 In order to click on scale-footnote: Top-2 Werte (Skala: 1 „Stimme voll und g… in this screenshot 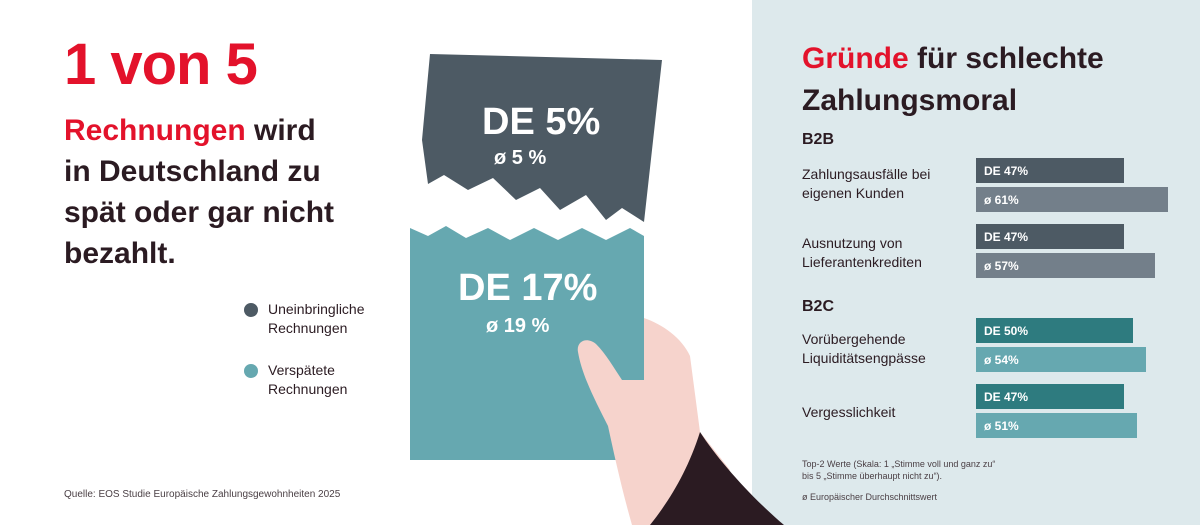, I will do `click(899, 470)`.